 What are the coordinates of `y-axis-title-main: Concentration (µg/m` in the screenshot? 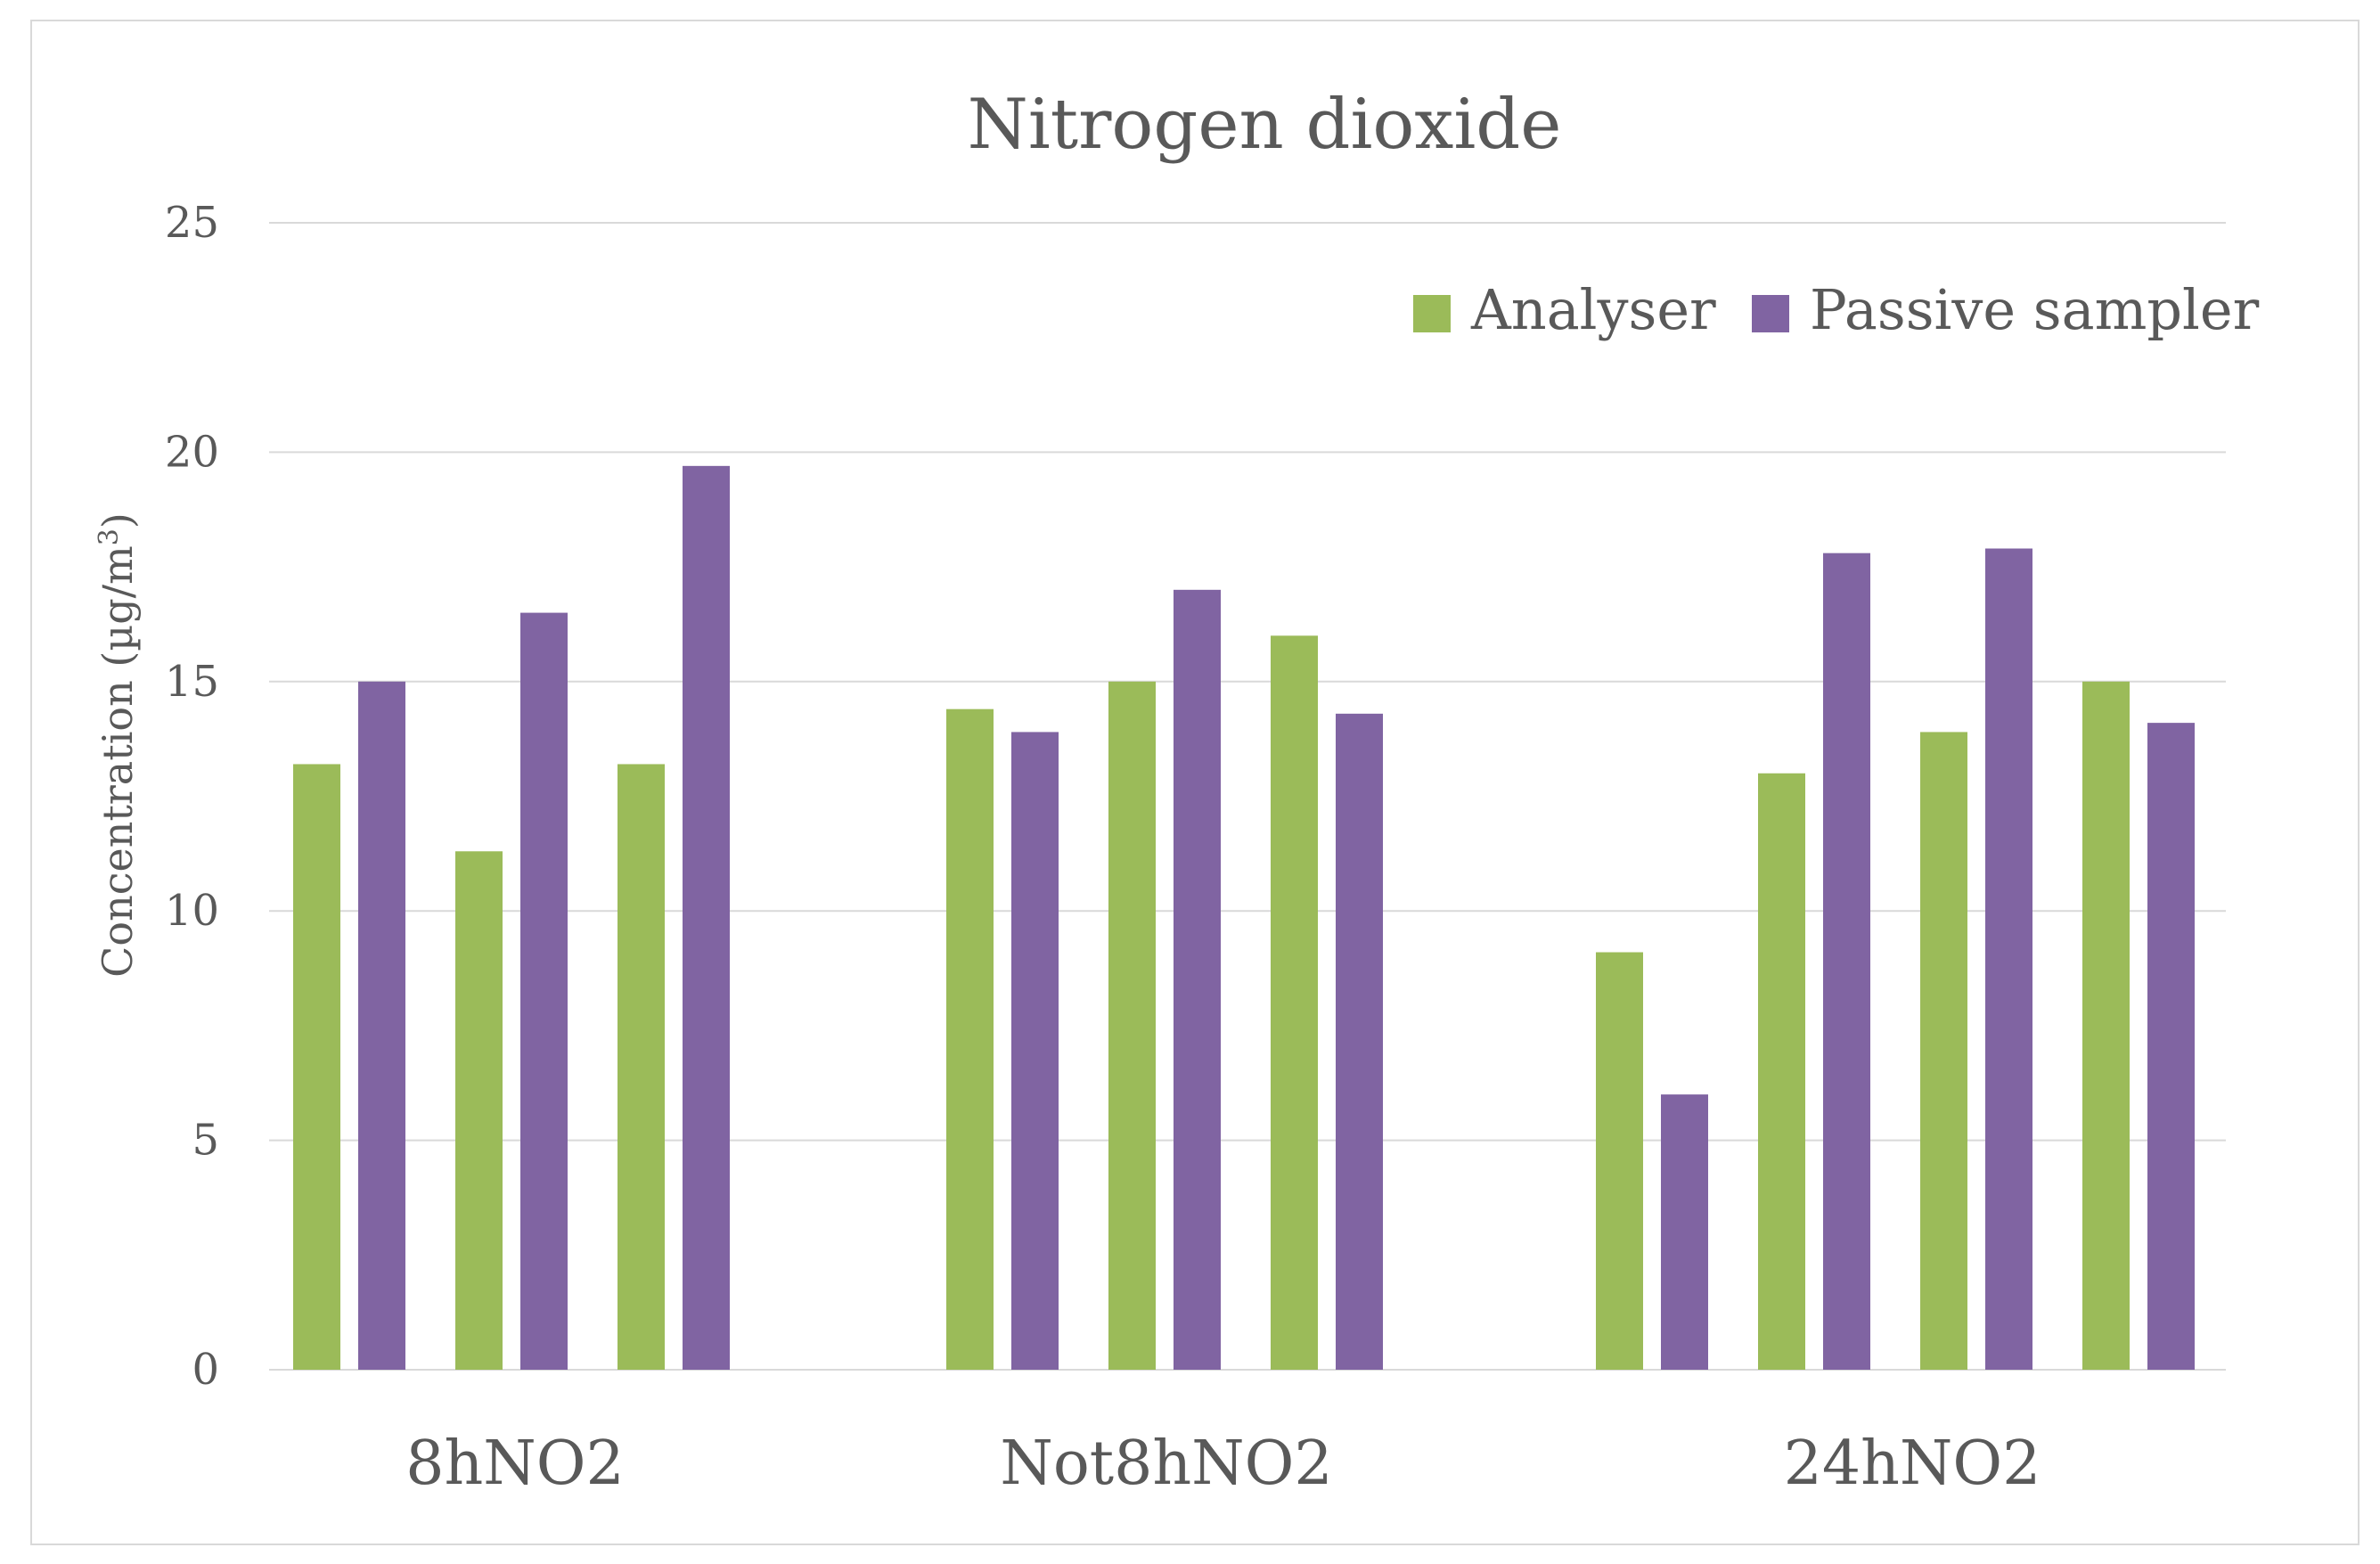 It's located at (118, 761).